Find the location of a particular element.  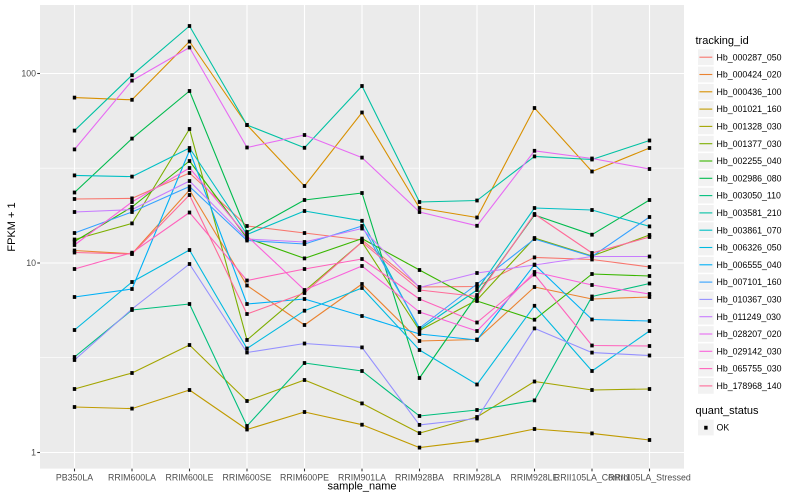

svg-text: Hb_000424_020 is located at coordinates (749, 75).